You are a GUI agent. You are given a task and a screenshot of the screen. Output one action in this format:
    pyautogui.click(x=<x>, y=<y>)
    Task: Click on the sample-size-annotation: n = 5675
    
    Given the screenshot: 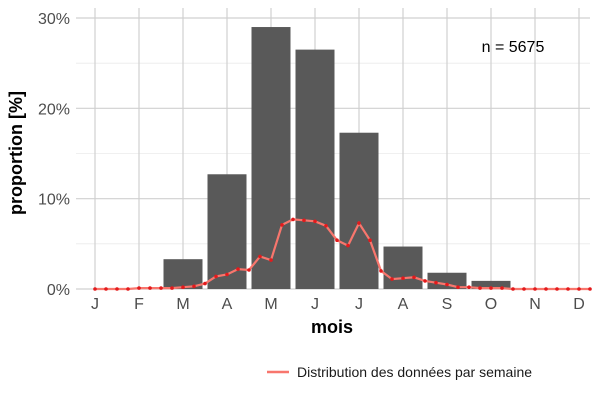 What is the action you would take?
    pyautogui.click(x=513, y=47)
    